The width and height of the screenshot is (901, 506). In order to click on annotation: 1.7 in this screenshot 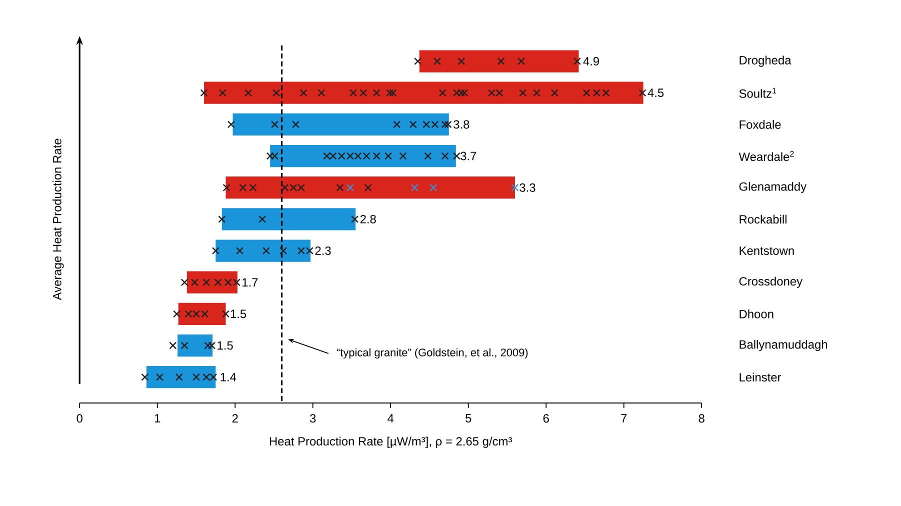, I will do `click(250, 282)`.